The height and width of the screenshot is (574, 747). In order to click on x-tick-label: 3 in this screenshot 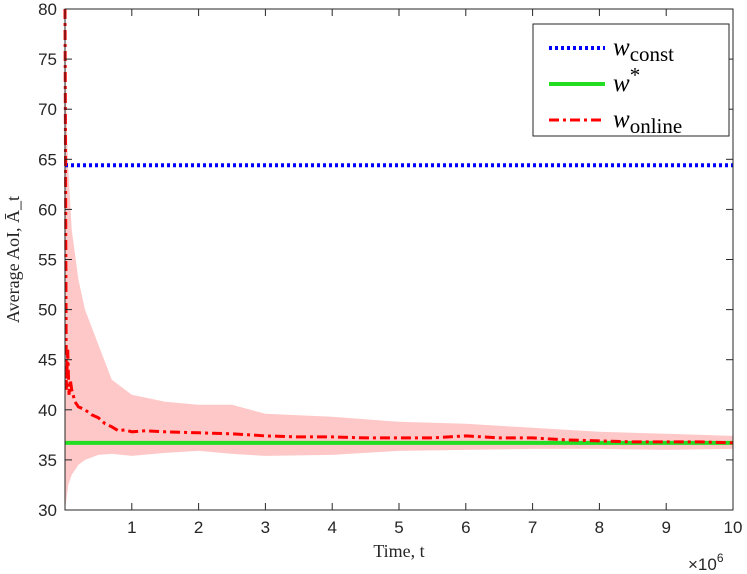, I will do `click(265, 527)`.